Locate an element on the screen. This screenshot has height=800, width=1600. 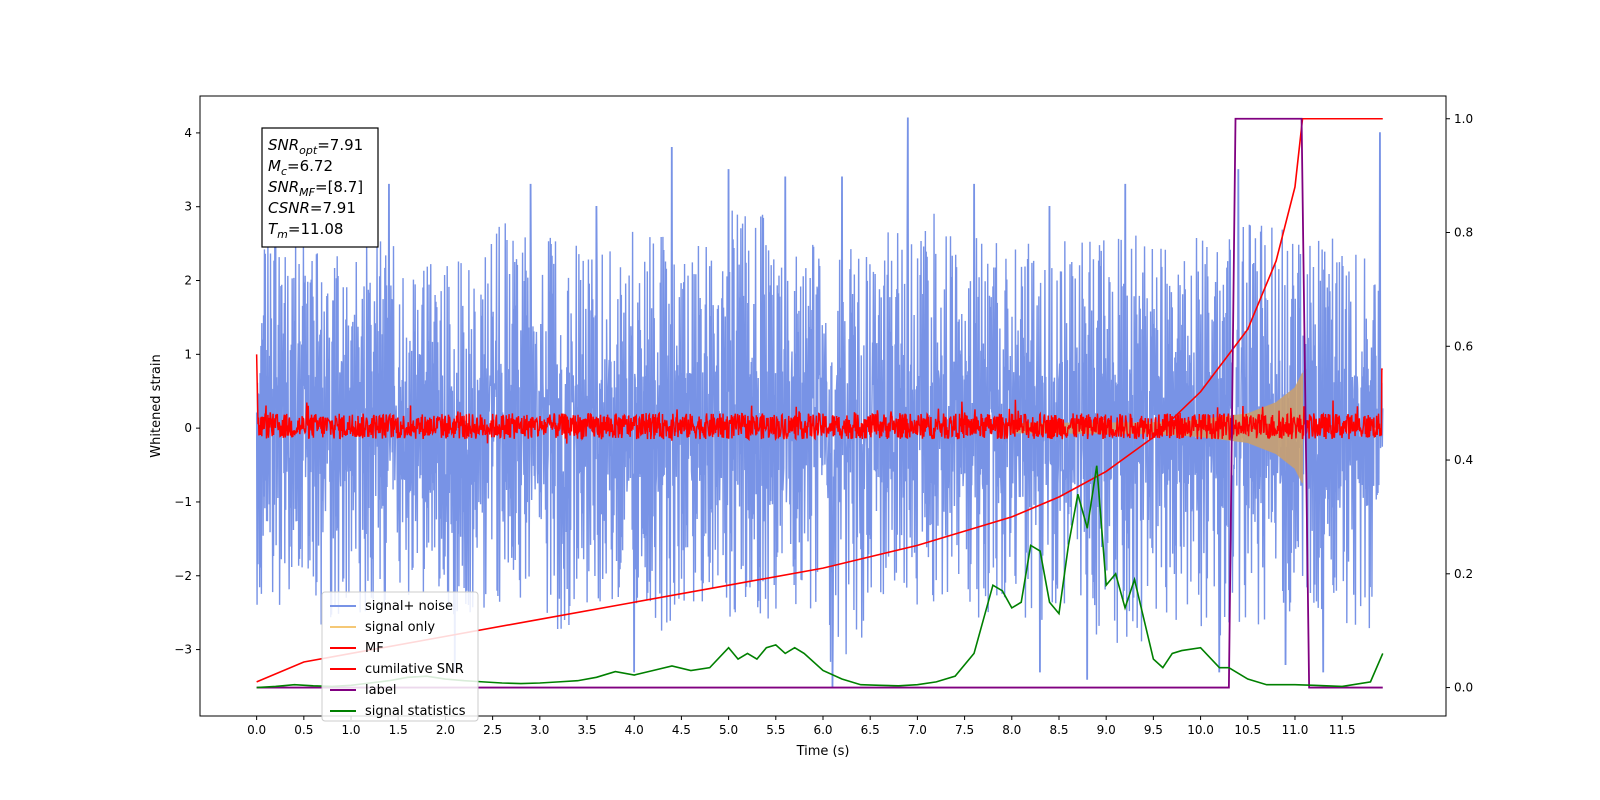
y2-tick-label: 0.2 is located at coordinates (1463, 574).